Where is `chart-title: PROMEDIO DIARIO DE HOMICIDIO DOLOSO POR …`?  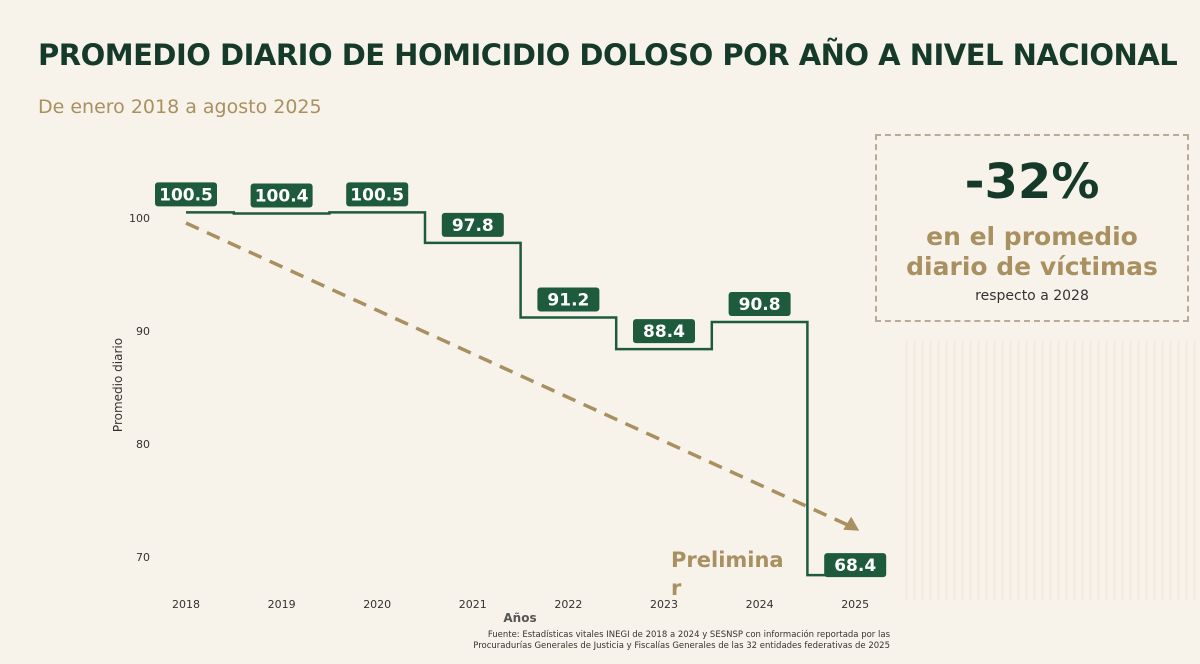
chart-title: PROMEDIO DIARIO DE HOMICIDIO DOLOSO POR … is located at coordinates (608, 55).